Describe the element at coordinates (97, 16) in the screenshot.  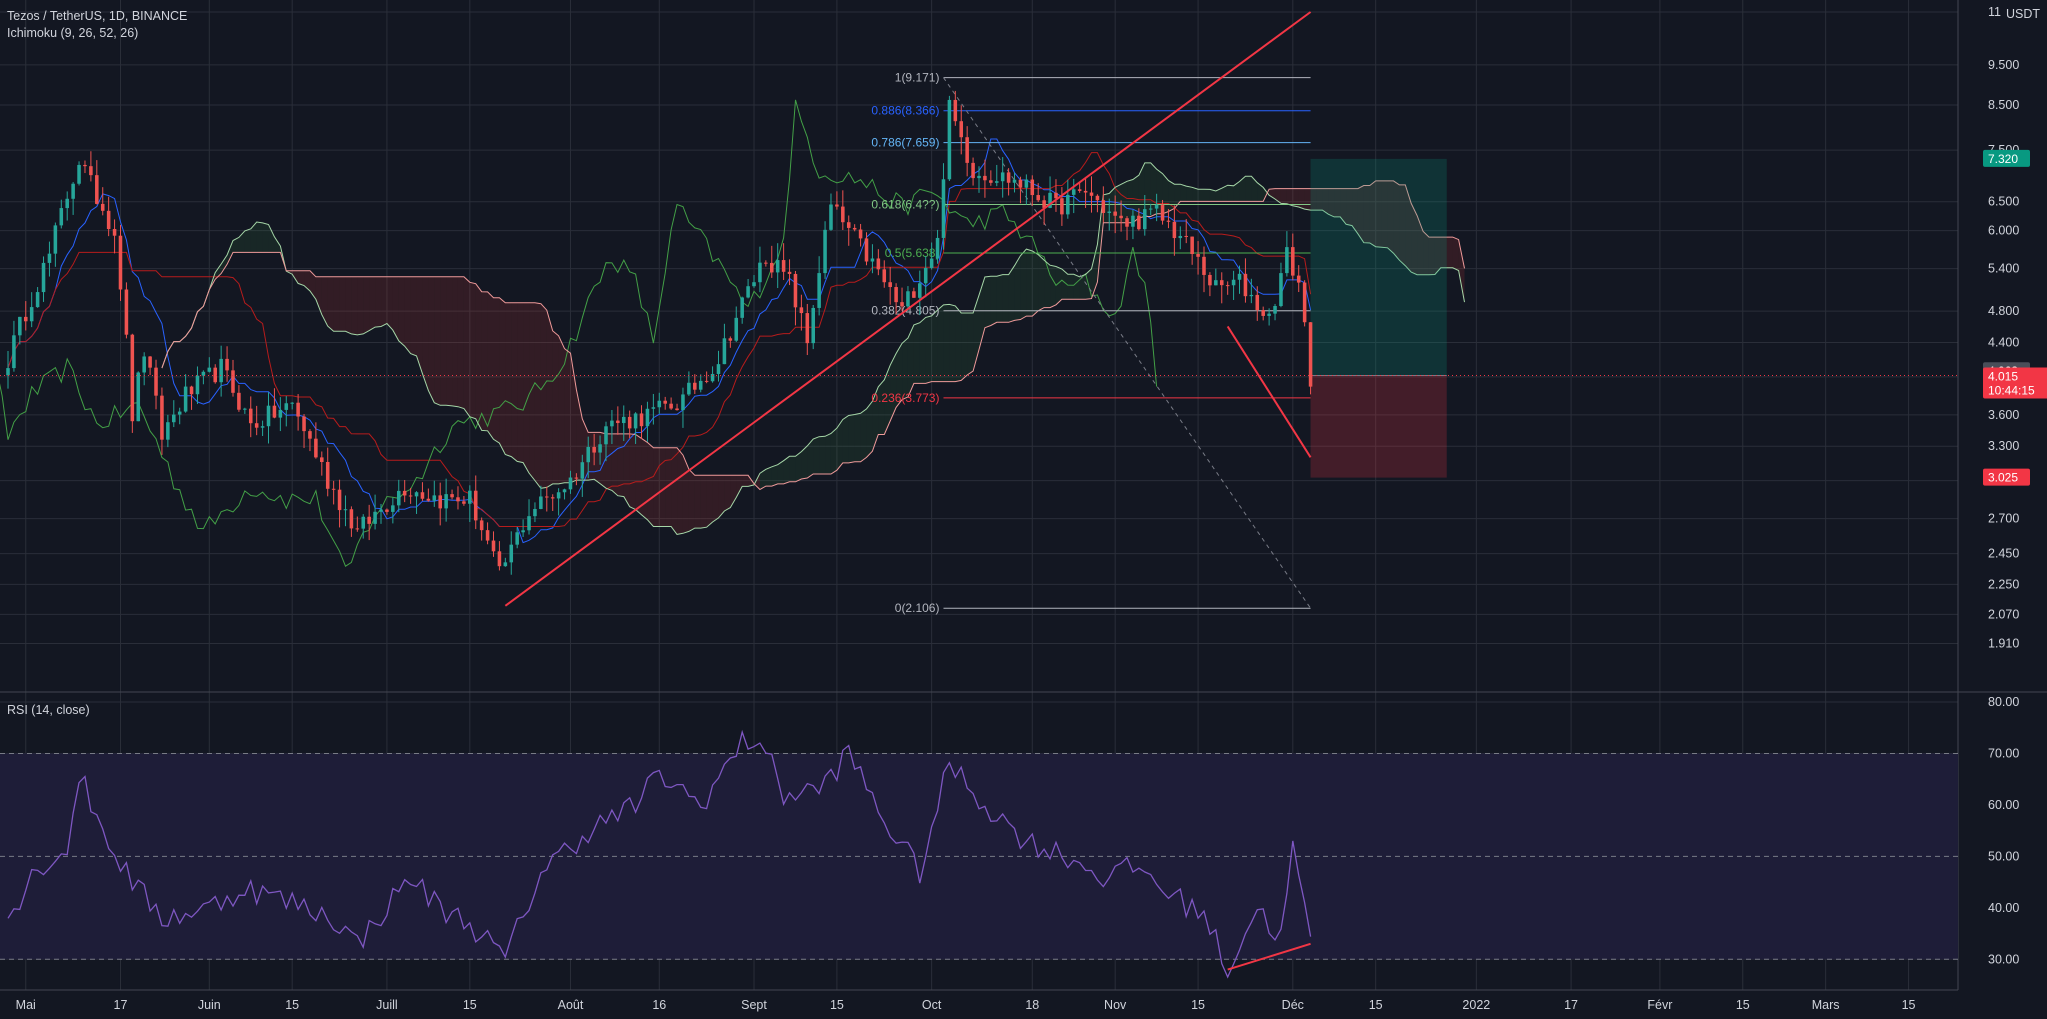
I see `chart-title: Tezos / TetherUS, 1D, BINANCE` at that location.